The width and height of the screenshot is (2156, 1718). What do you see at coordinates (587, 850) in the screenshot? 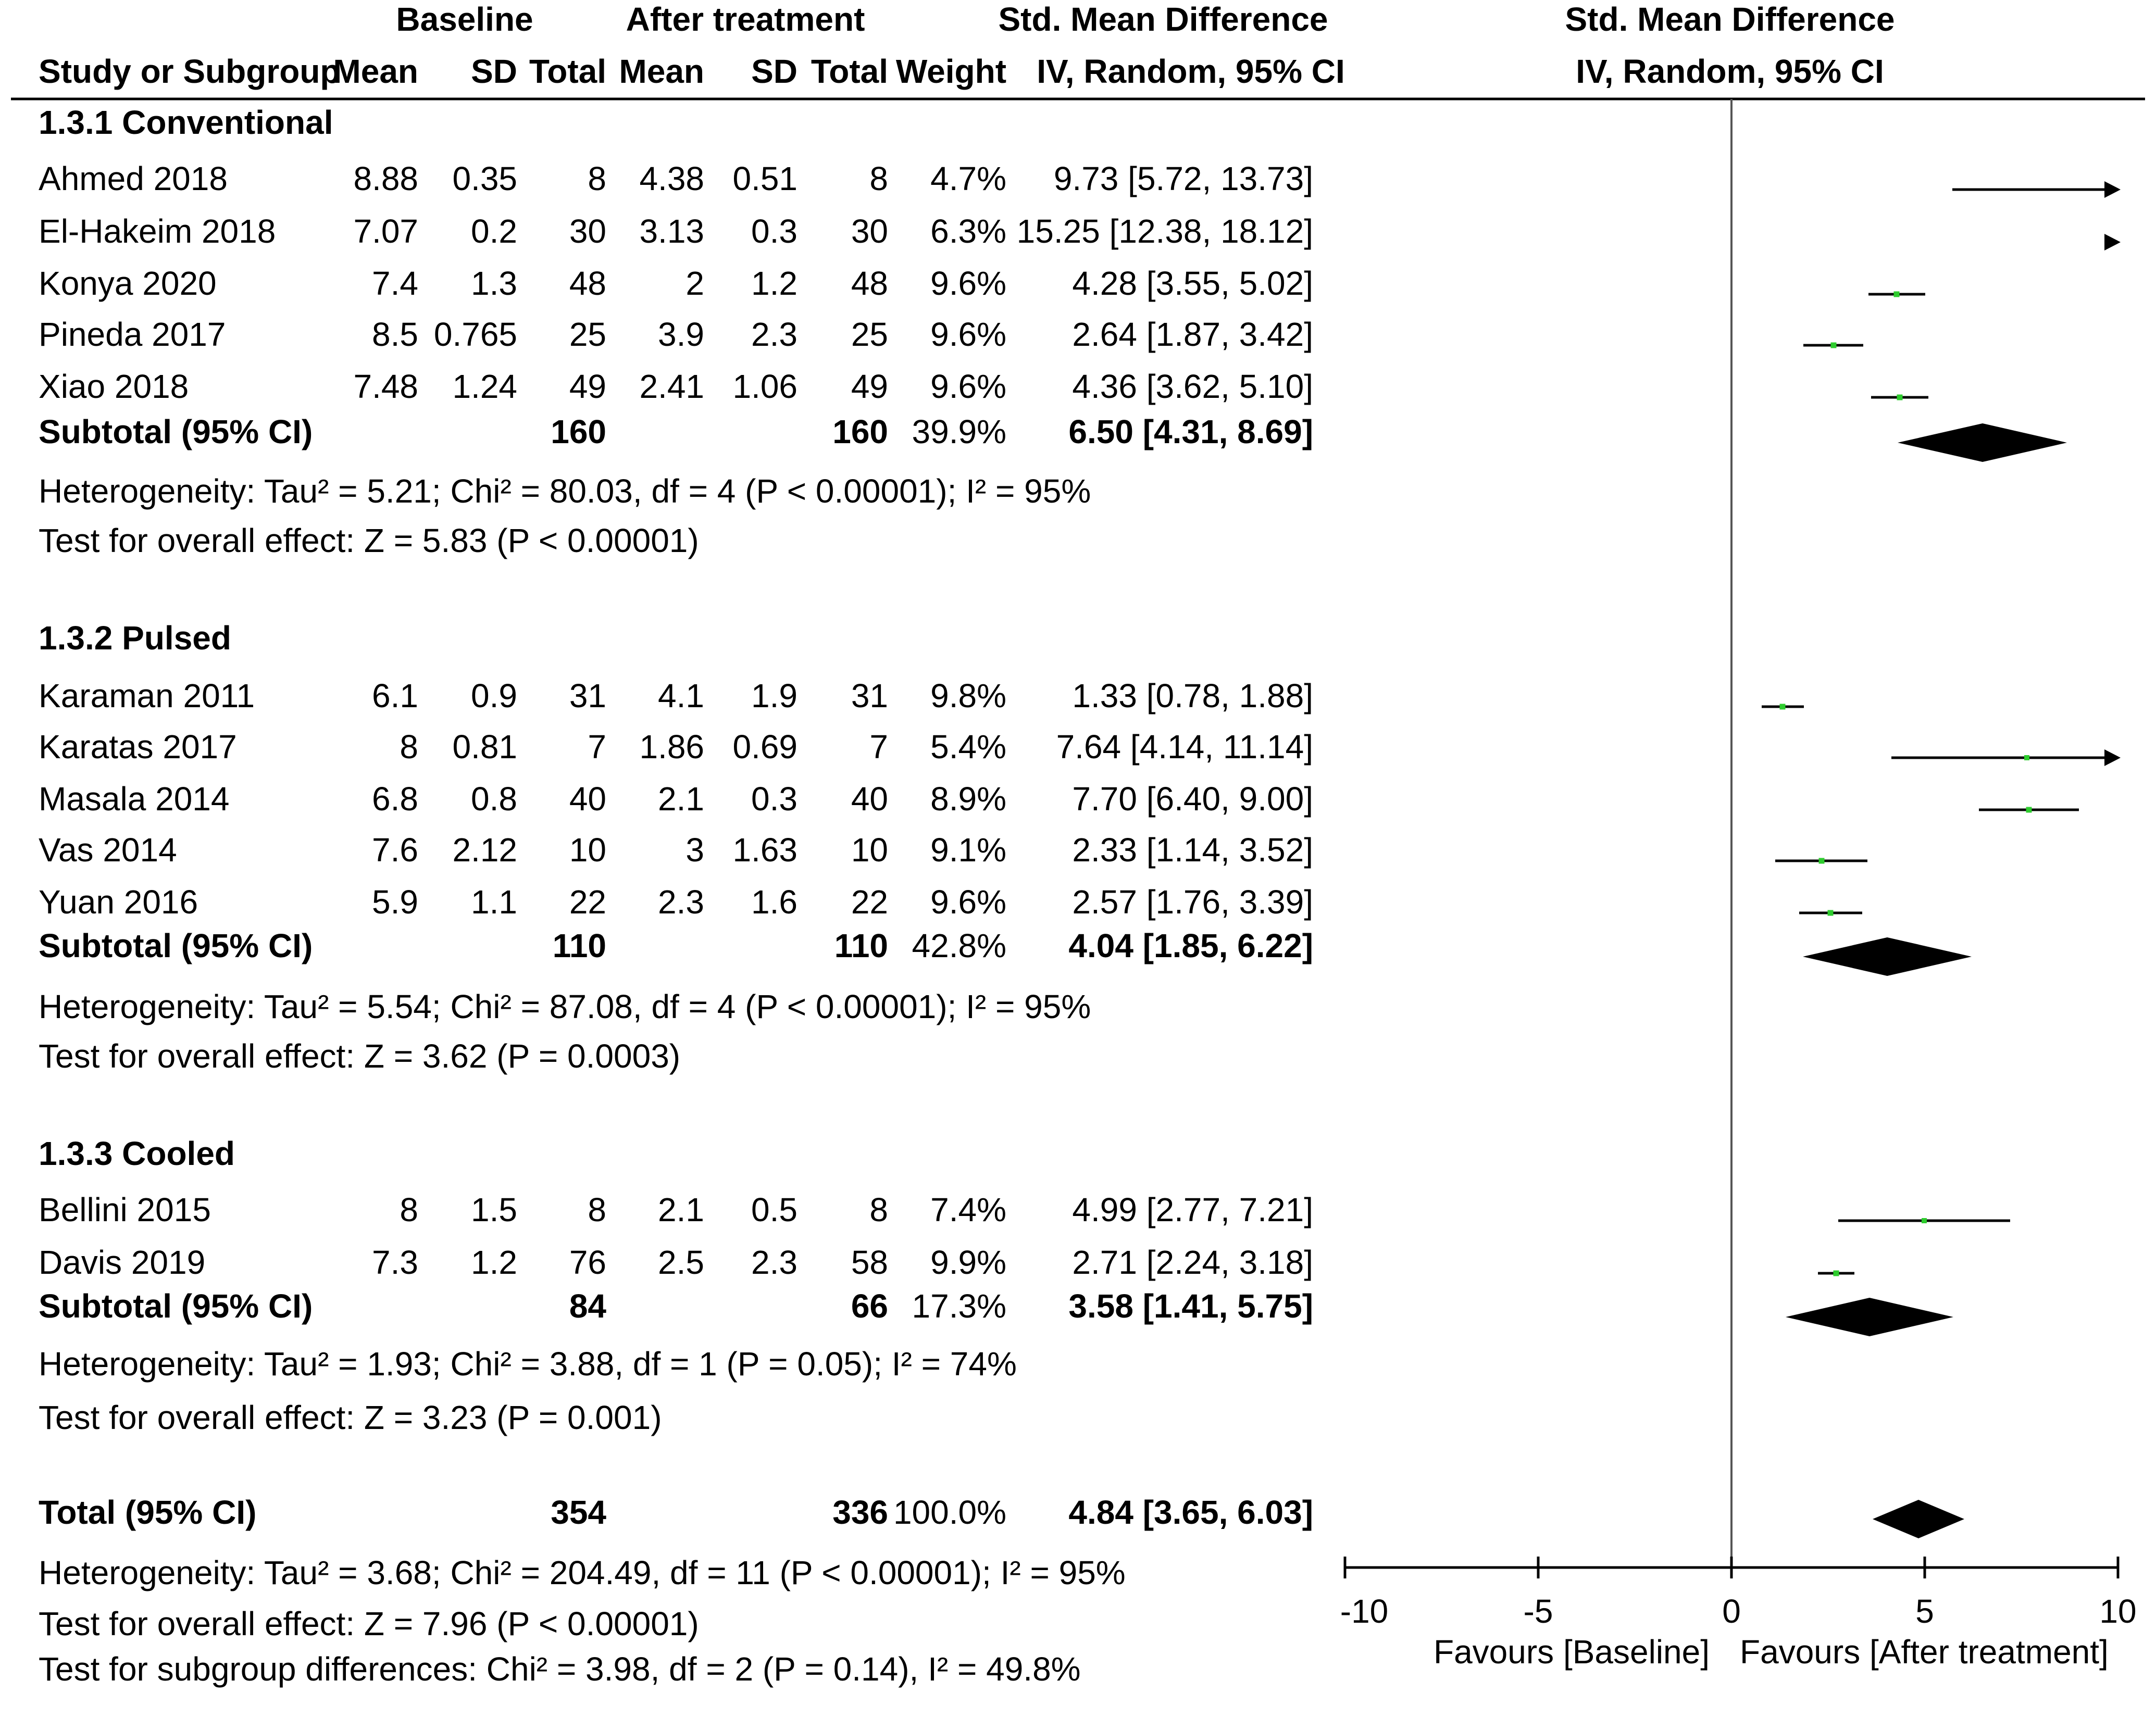
I see `cell-total-baseline: 10` at bounding box center [587, 850].